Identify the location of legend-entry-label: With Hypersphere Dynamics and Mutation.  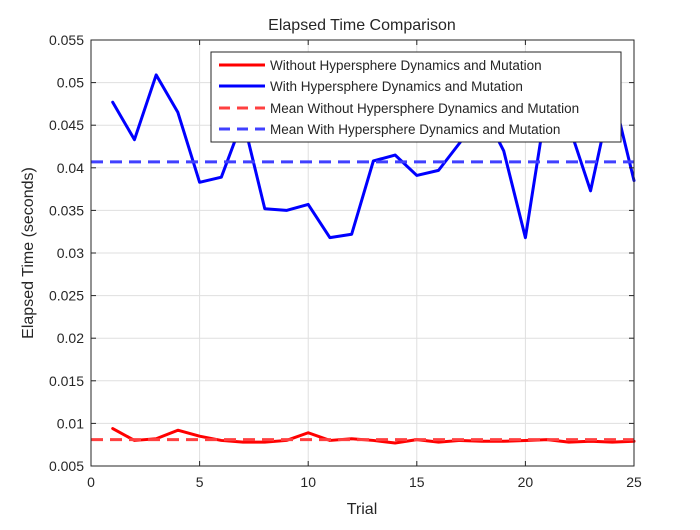
(396, 86).